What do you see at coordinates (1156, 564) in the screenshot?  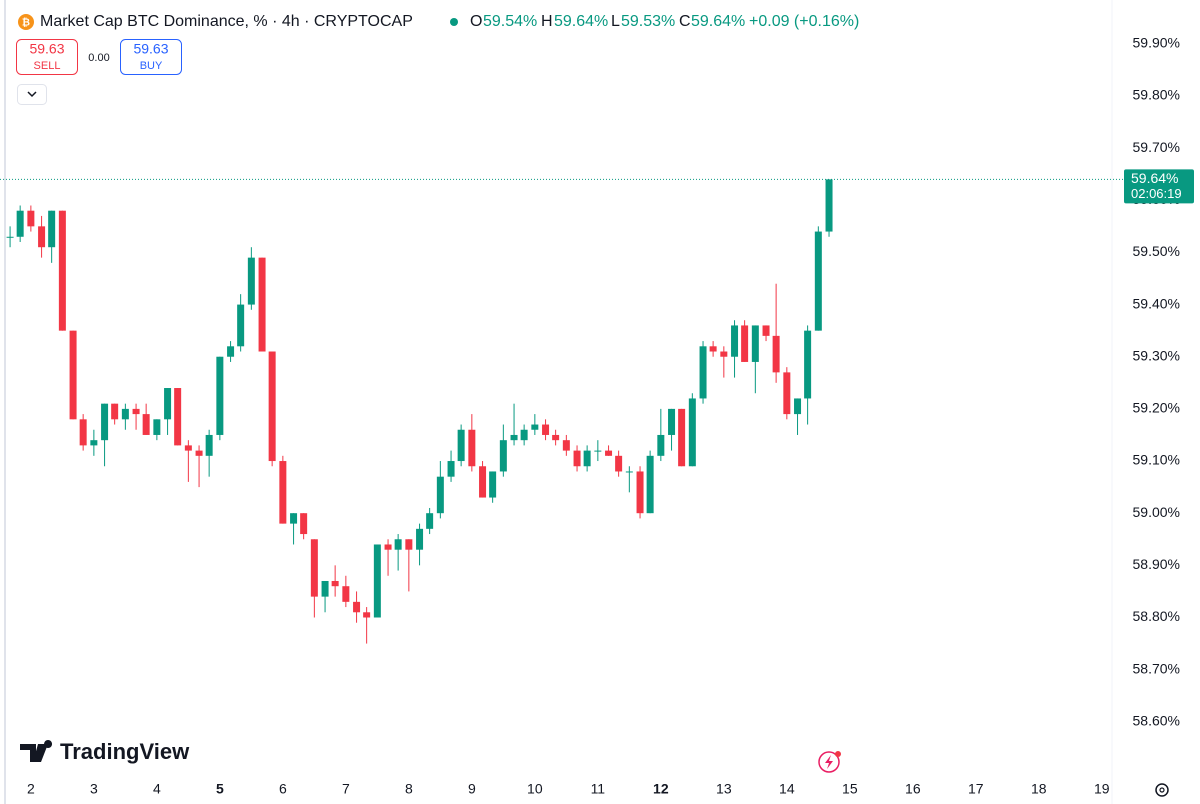 I see `y-tick-label: 58.90%` at bounding box center [1156, 564].